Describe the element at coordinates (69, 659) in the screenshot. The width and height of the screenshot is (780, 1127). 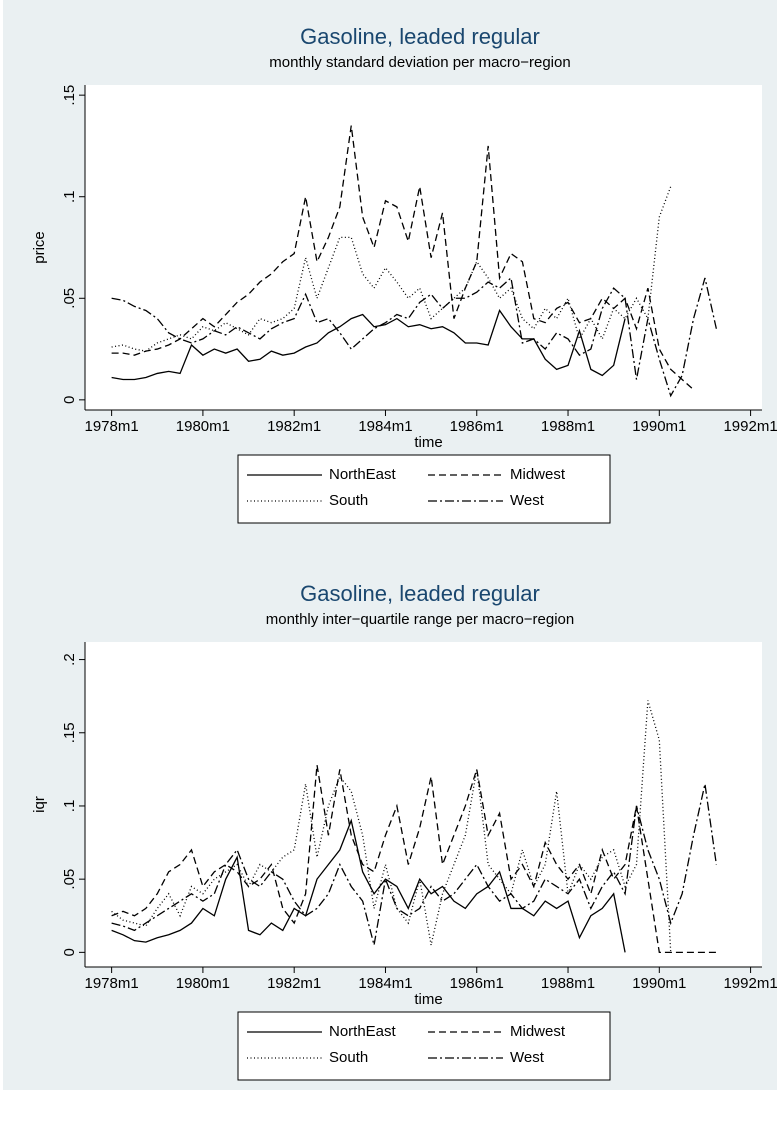
I see `y-tick-label: .2` at that location.